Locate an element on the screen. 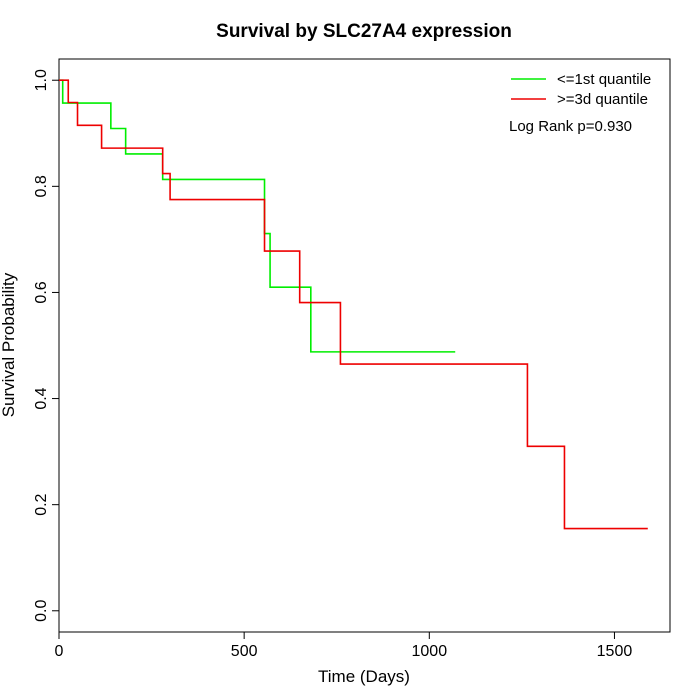 Image resolution: width=700 pixels, height=700 pixels. y-tick-label: 0.0 is located at coordinates (41, 611).